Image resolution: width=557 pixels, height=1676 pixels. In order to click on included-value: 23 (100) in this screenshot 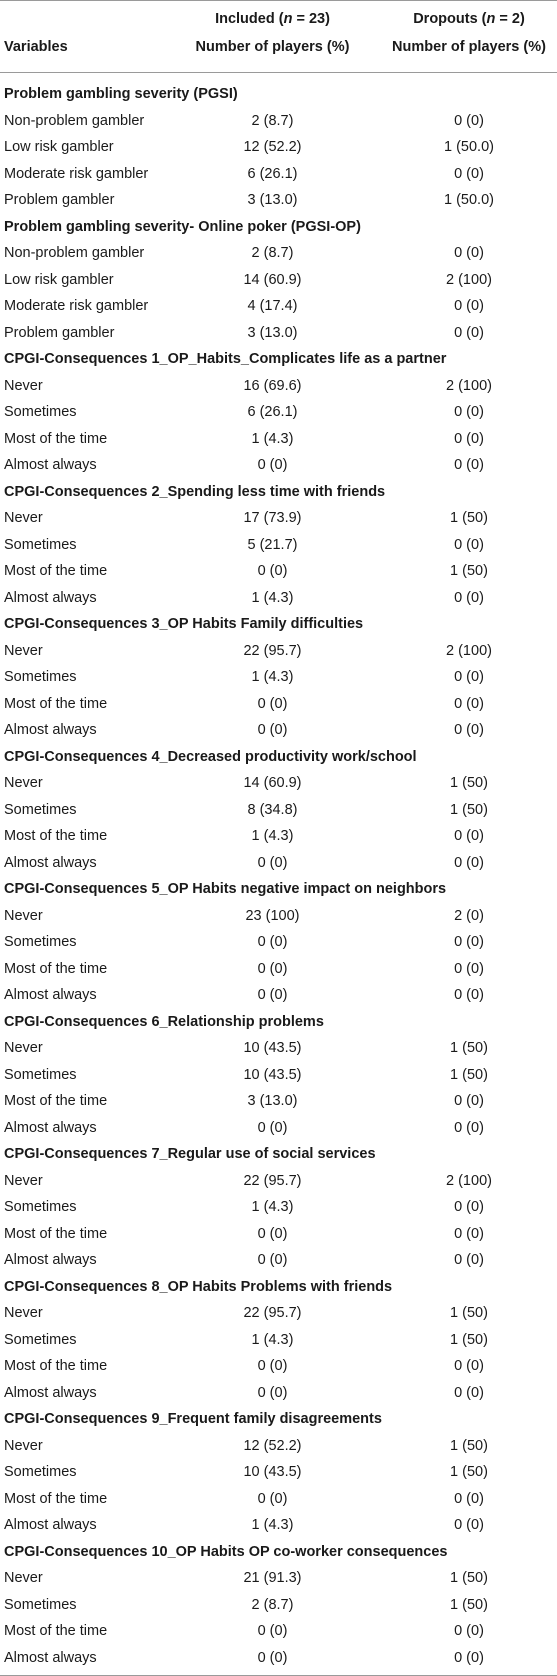, I will do `click(272, 915)`.